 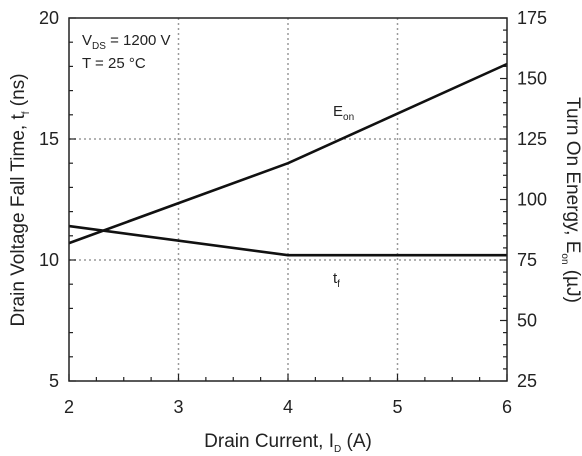 What do you see at coordinates (532, 139) in the screenshot?
I see `right-y-tick-label: 125` at bounding box center [532, 139].